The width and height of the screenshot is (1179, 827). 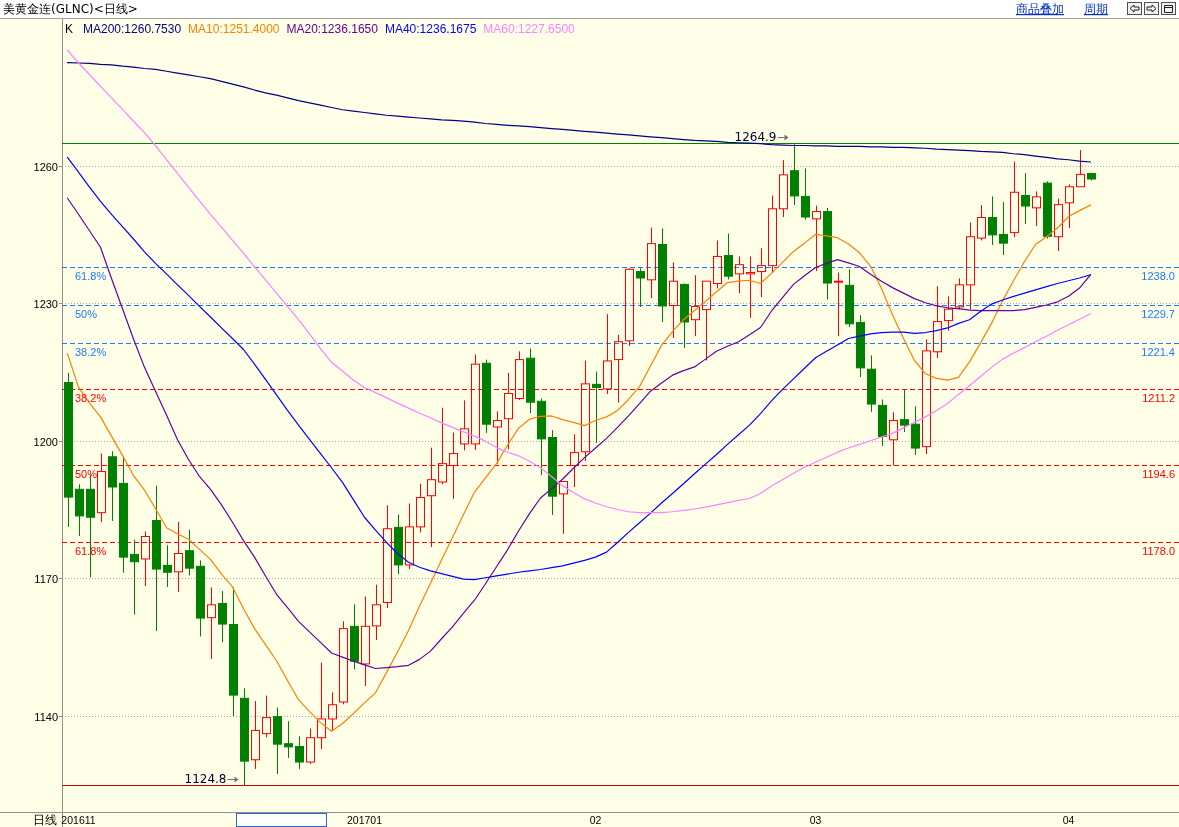 I want to click on x-tick-label: 201701, so click(x=364, y=820).